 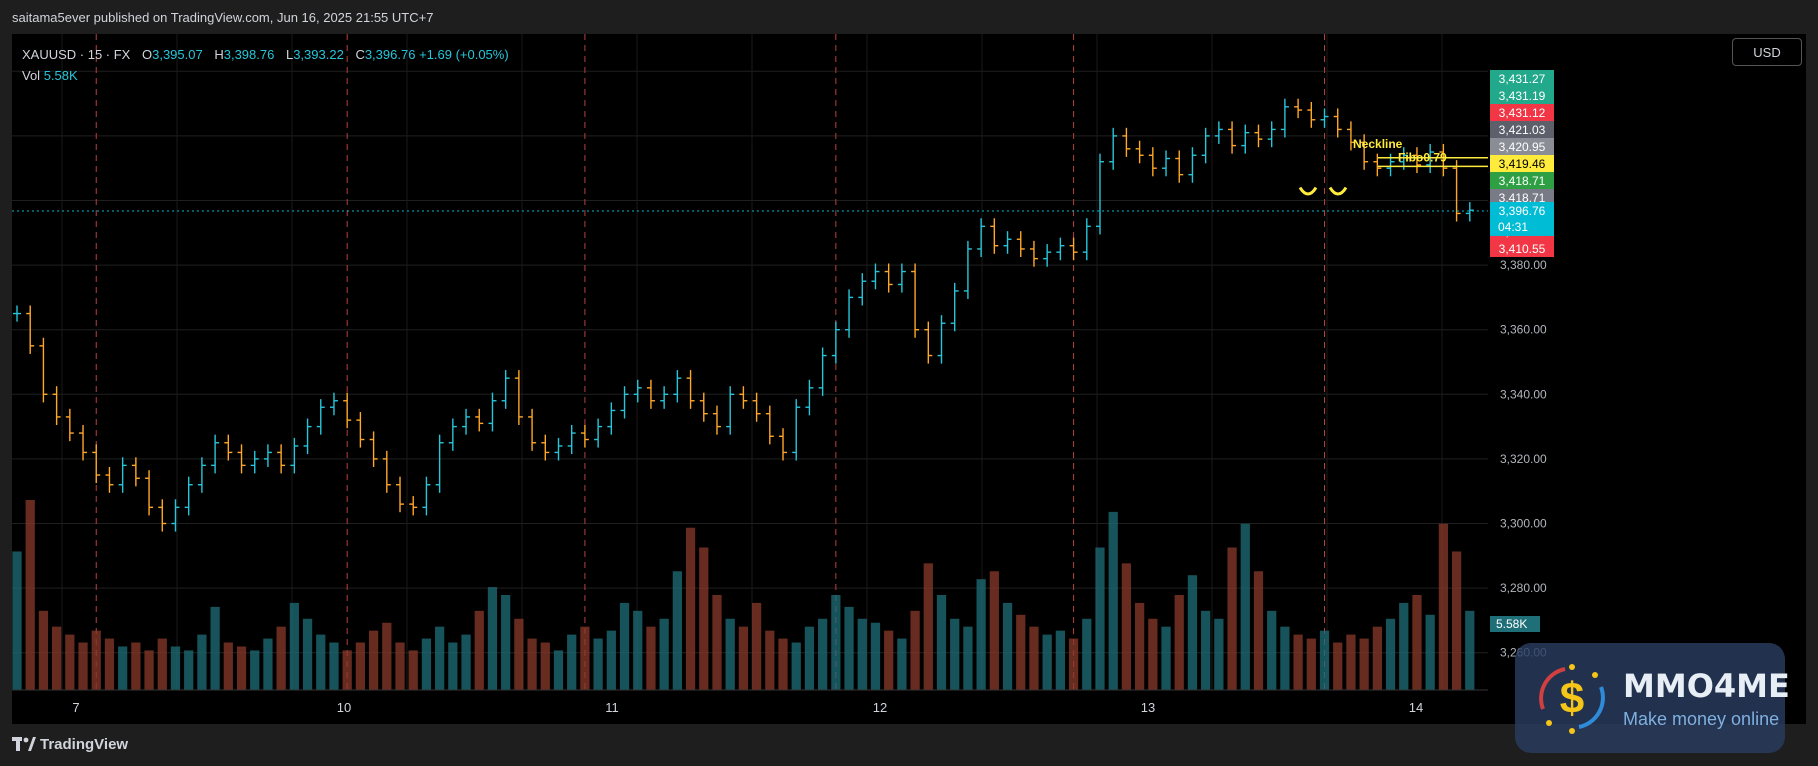 I want to click on vol-label: Vol, so click(x=31, y=75).